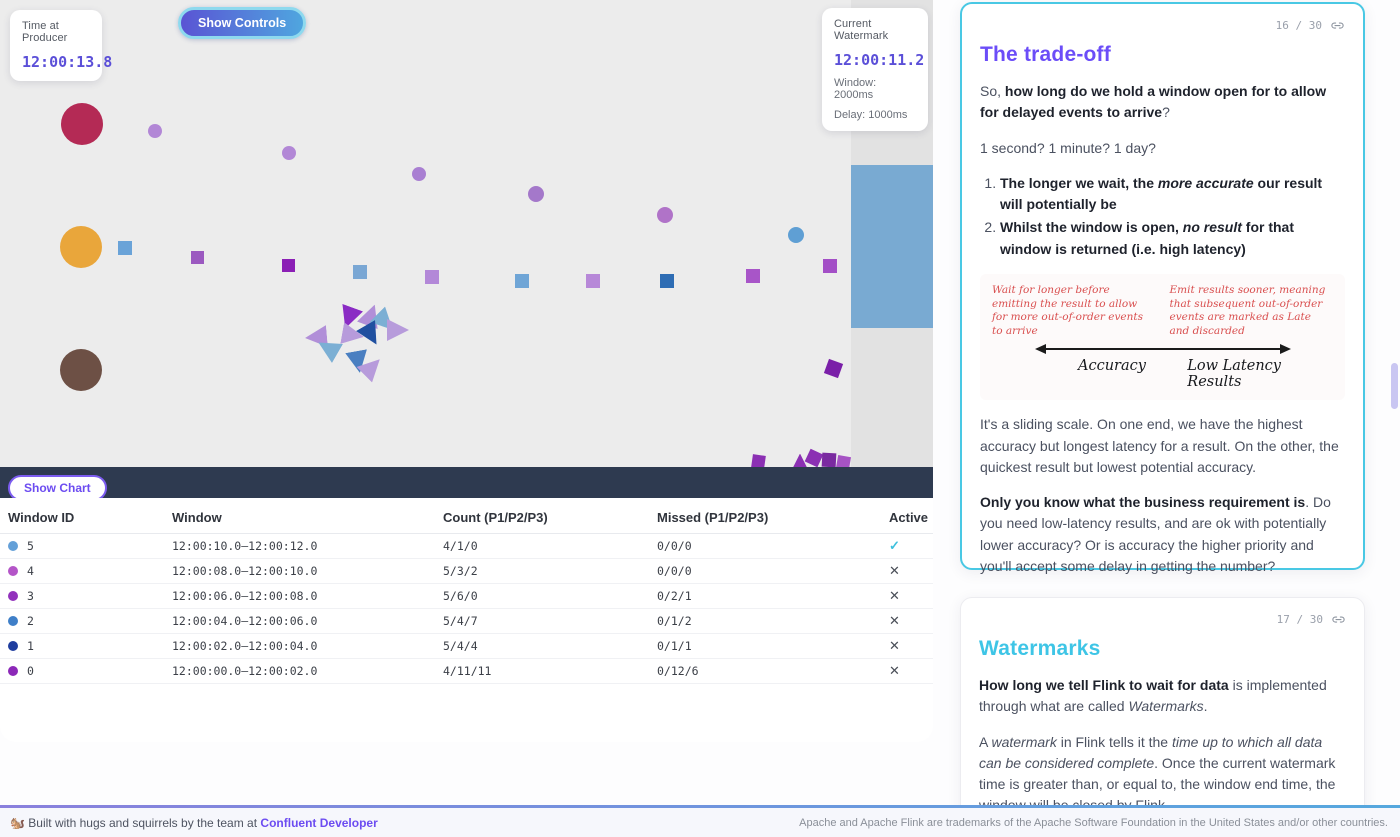 Image resolution: width=1400 pixels, height=837 pixels. Describe the element at coordinates (1394, 386) in the screenshot. I see `scrollbar-thumb` at that location.